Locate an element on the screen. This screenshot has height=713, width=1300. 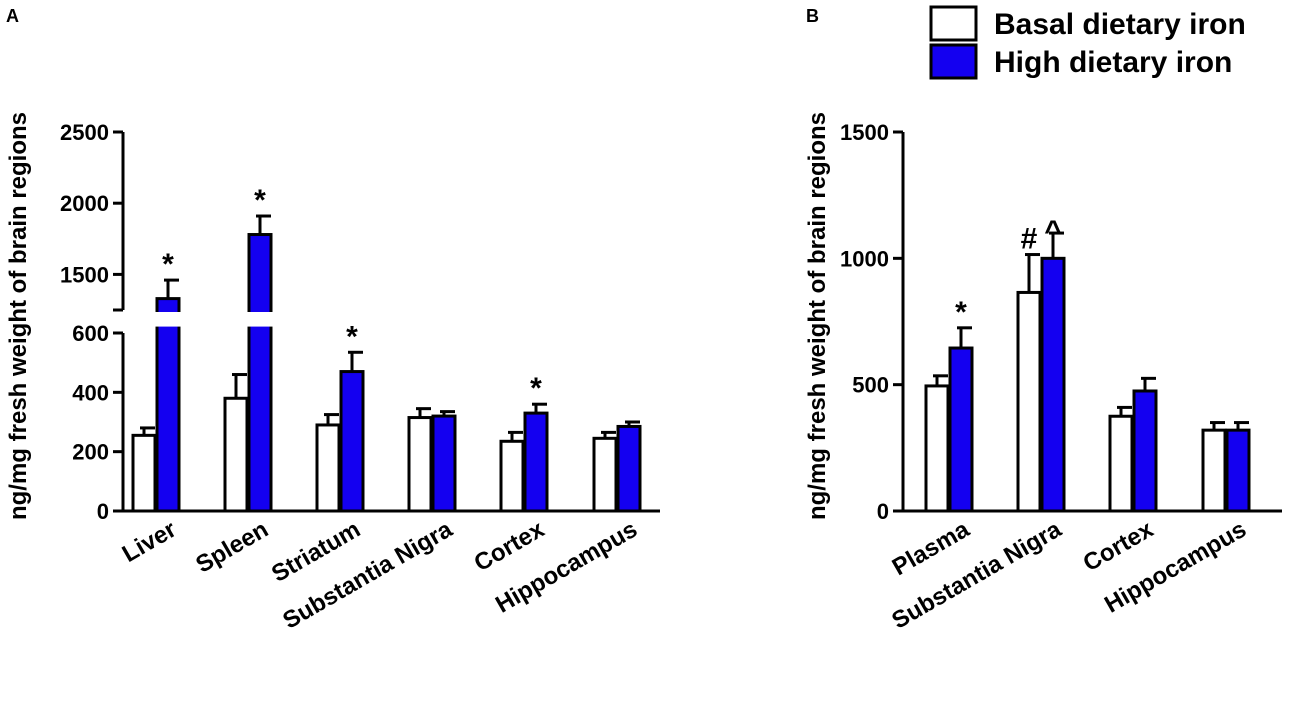
significance-marker: # is located at coordinates (1029, 239).